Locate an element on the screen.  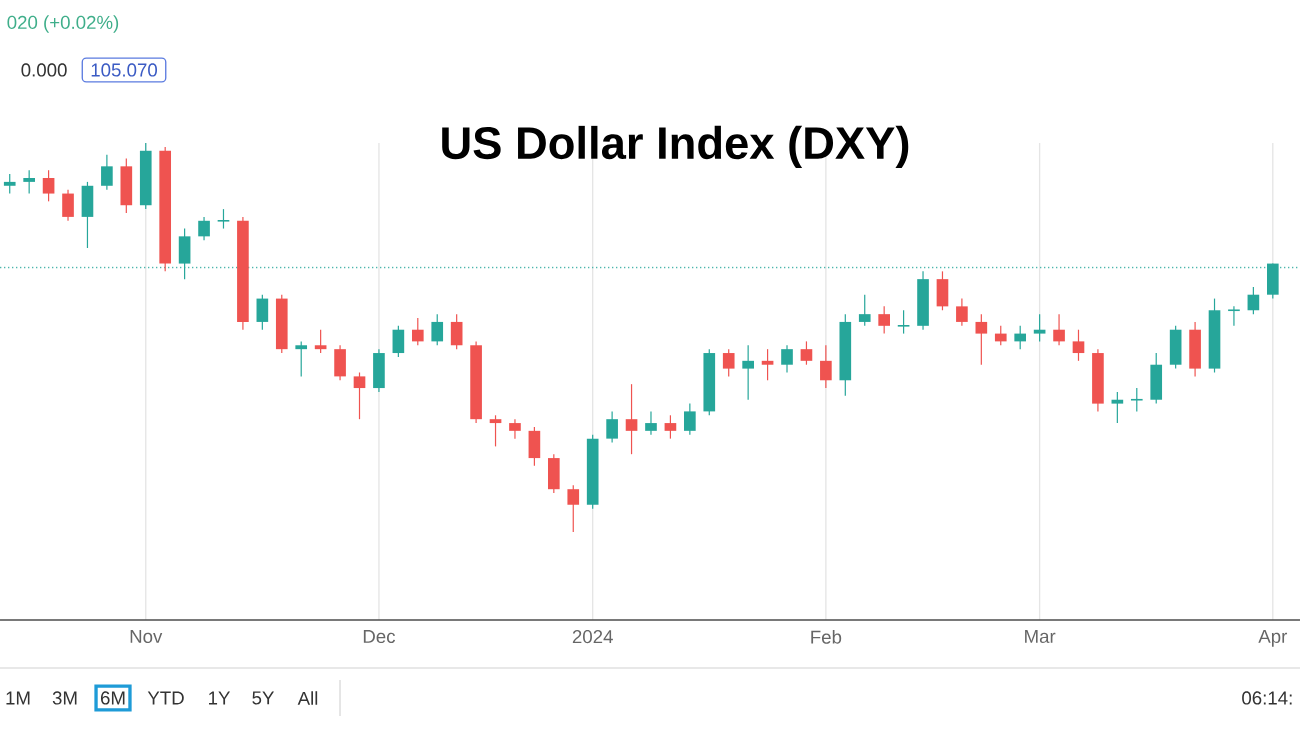
text: 6M is located at coordinates (112, 698).